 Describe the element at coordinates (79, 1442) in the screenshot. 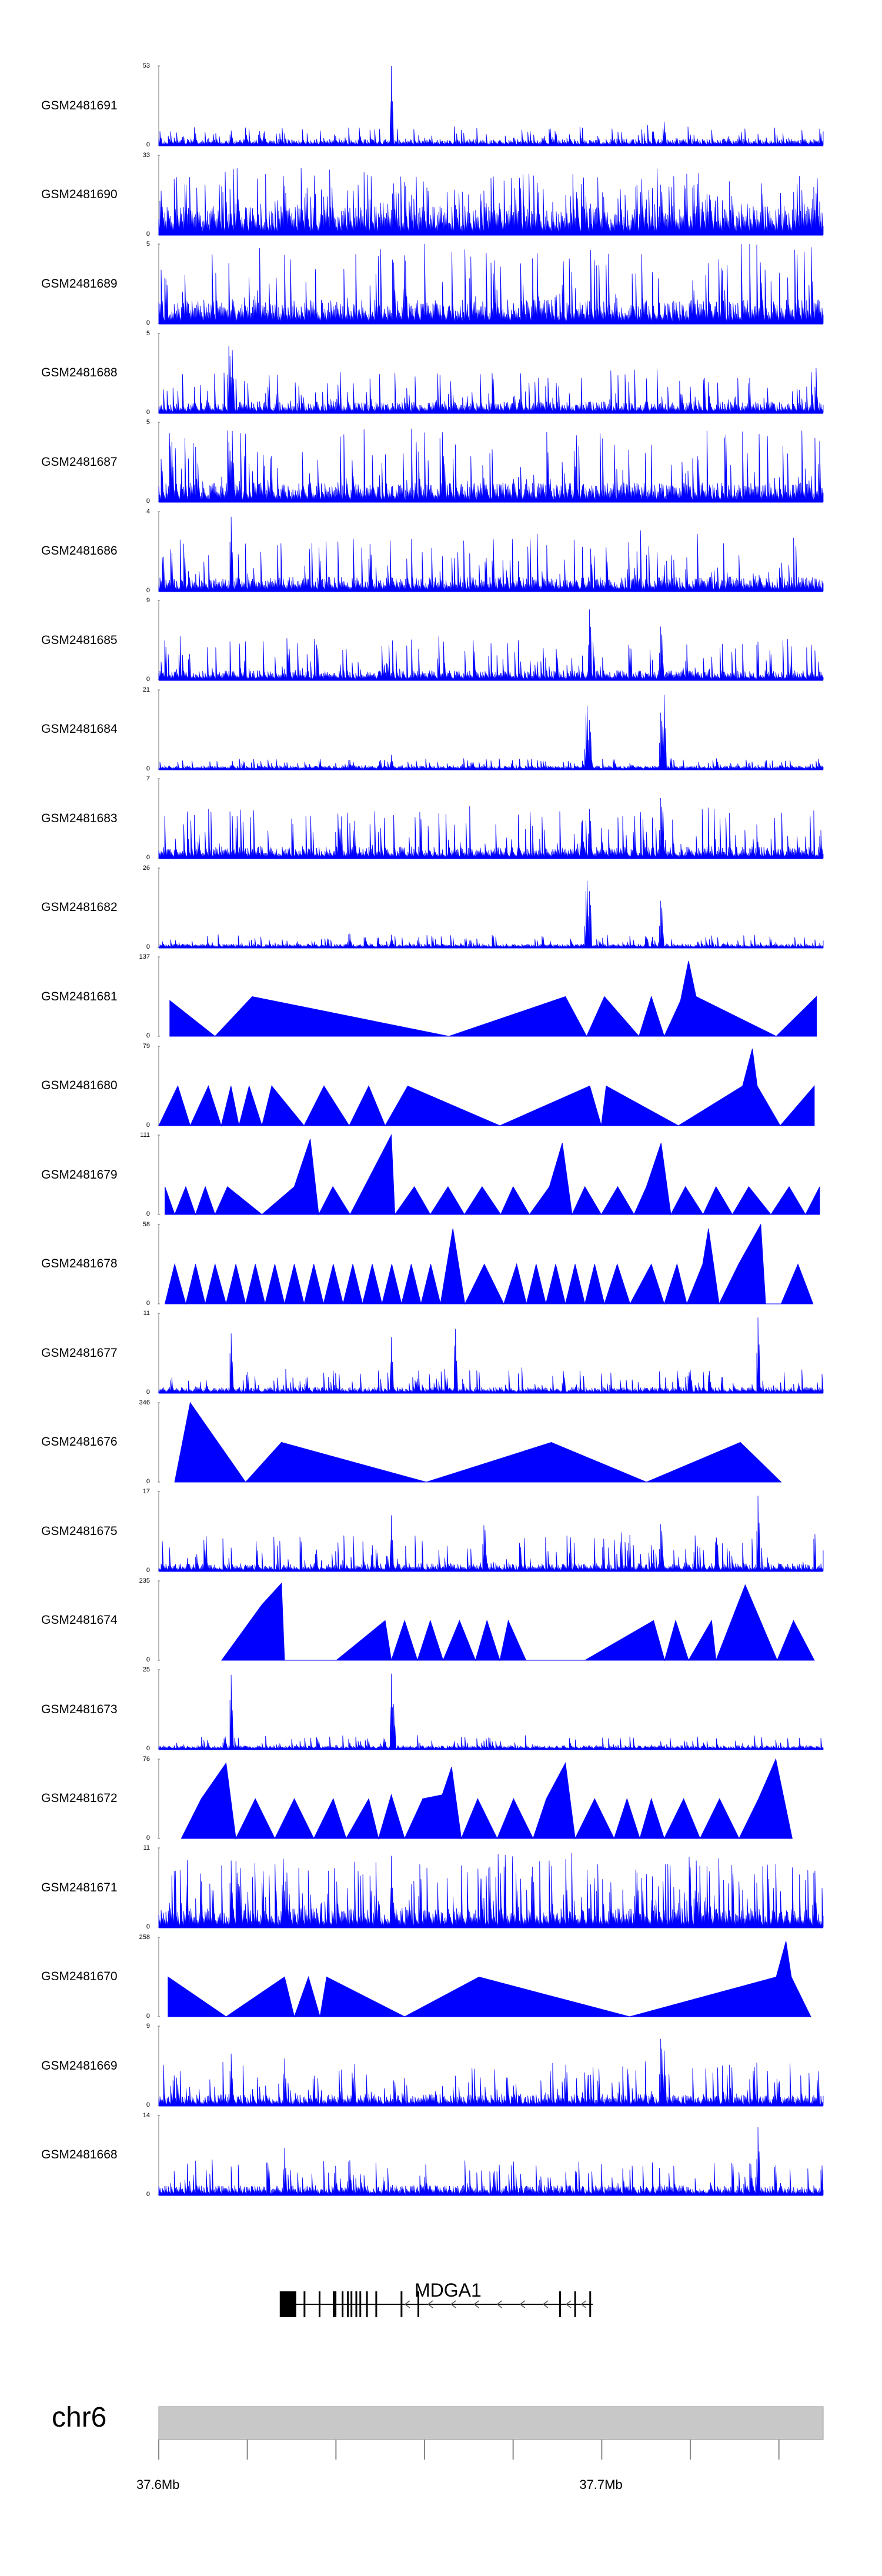

I see `track-label: GSM2481676` at that location.